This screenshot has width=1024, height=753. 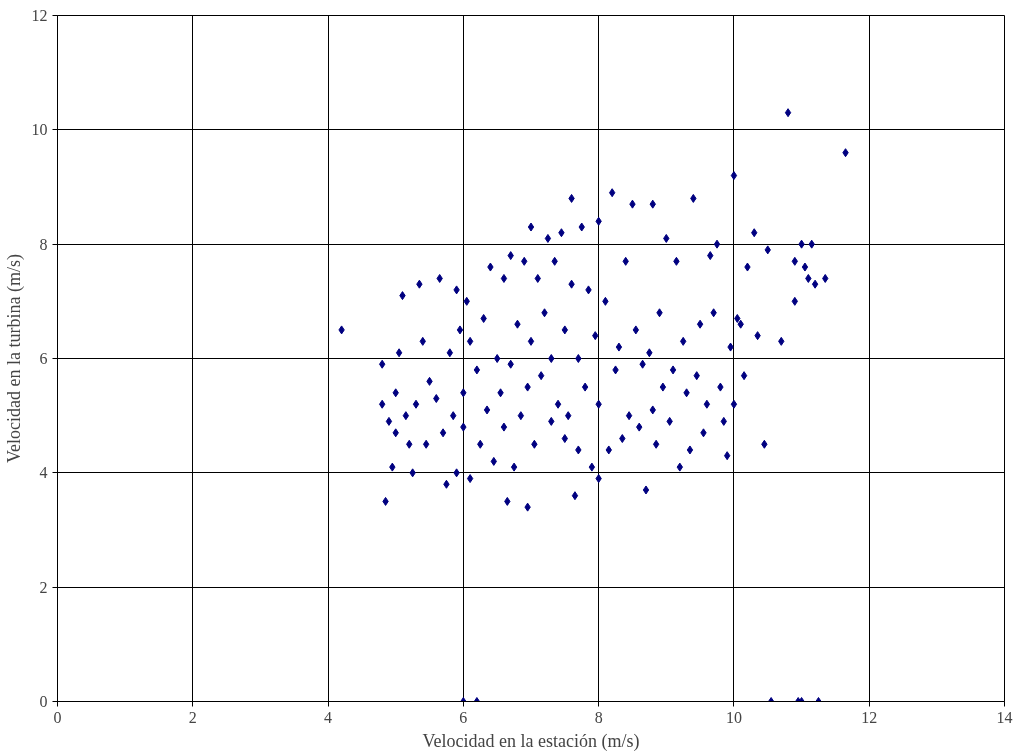 I want to click on x-tick-label: 2, so click(x=192, y=717).